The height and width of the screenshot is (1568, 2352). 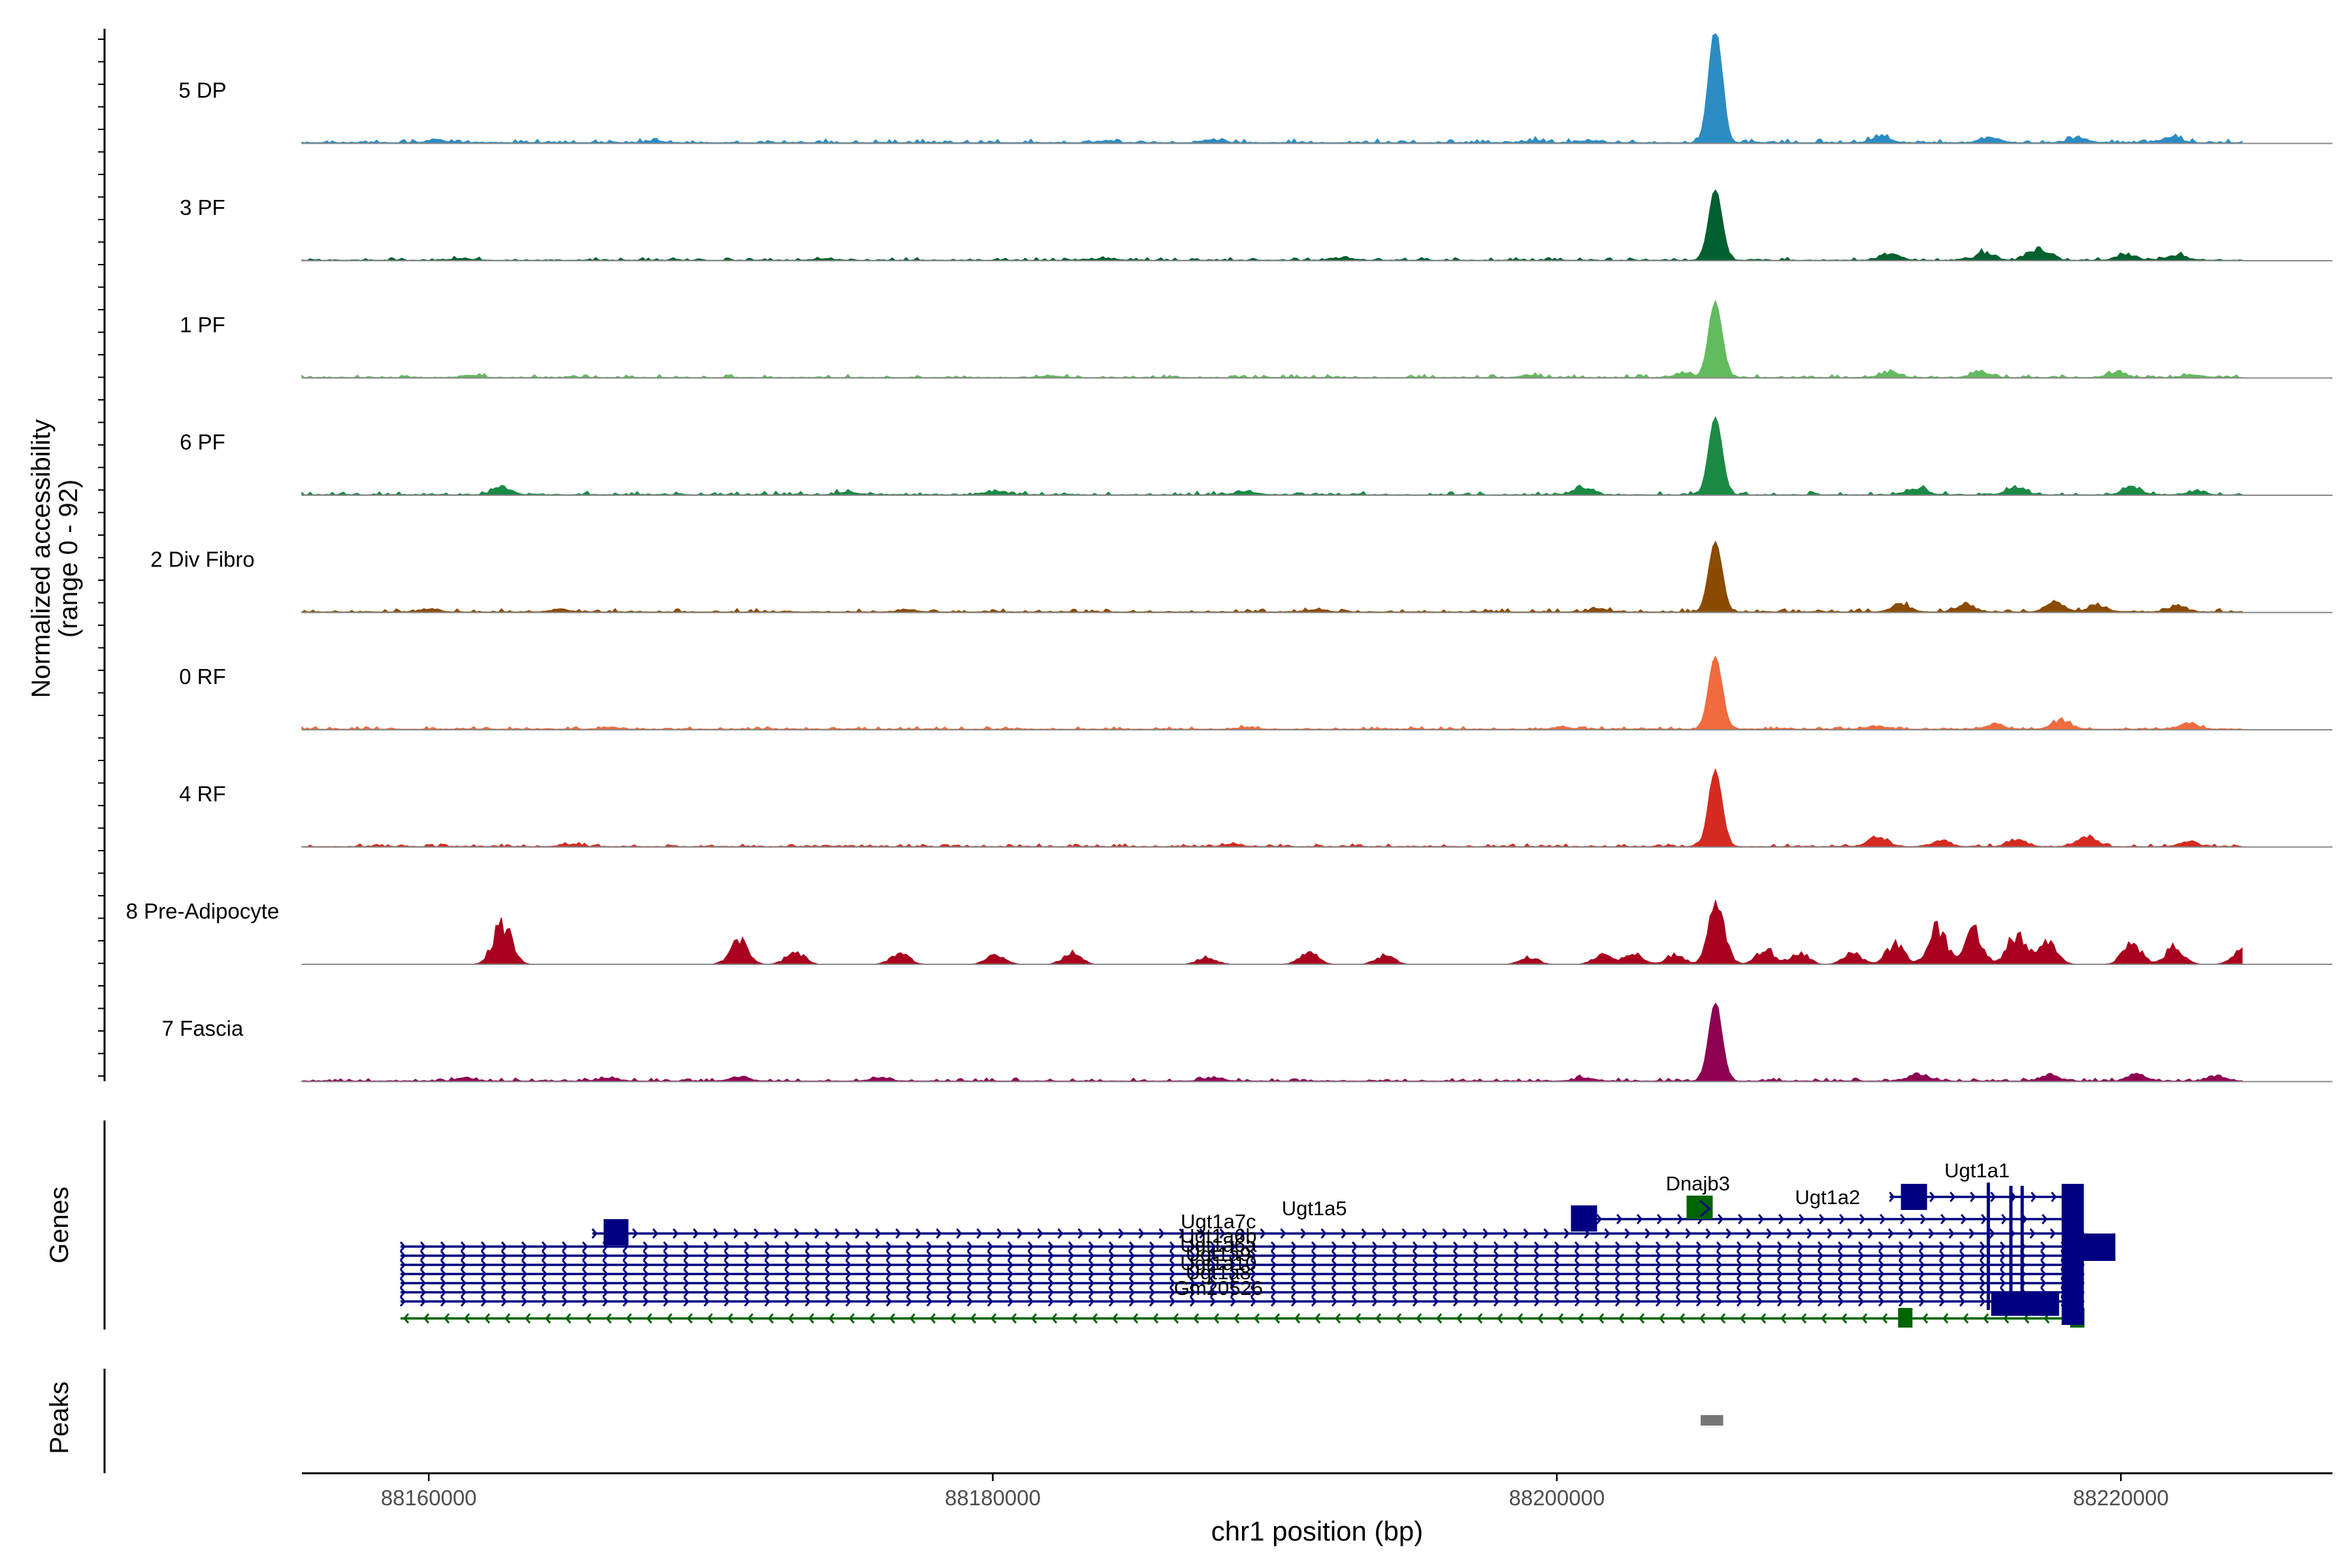 What do you see at coordinates (2121, 1498) in the screenshot?
I see `x-tick-label: 88220000` at bounding box center [2121, 1498].